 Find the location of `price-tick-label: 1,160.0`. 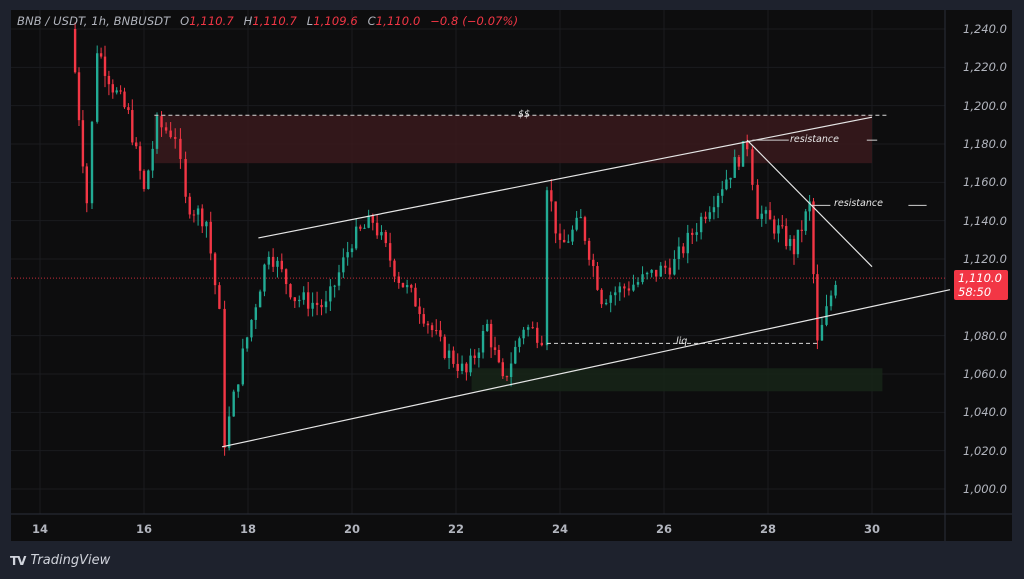

price-tick-label: 1,160.0 is located at coordinates (985, 182).